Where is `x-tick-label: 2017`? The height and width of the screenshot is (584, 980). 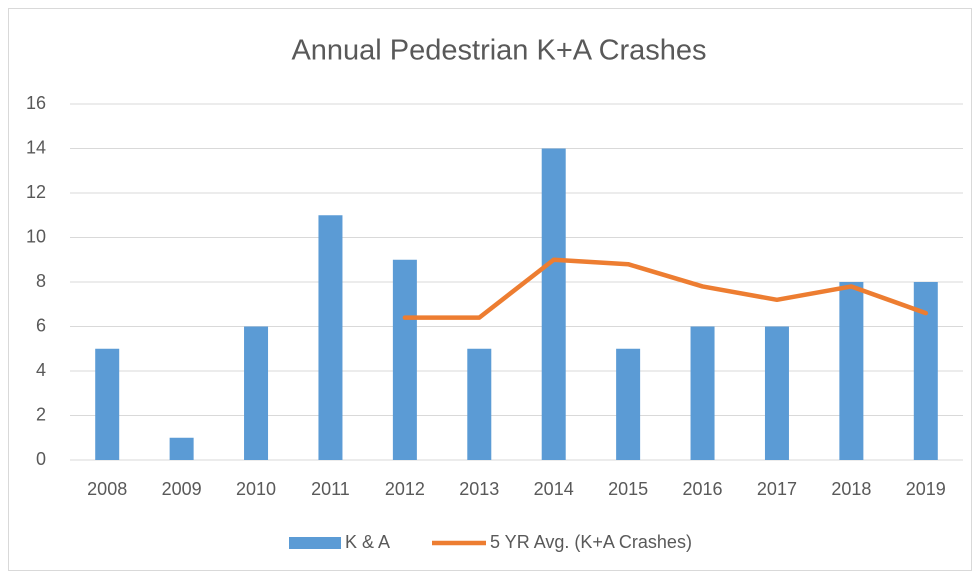 x-tick-label: 2017 is located at coordinates (777, 489).